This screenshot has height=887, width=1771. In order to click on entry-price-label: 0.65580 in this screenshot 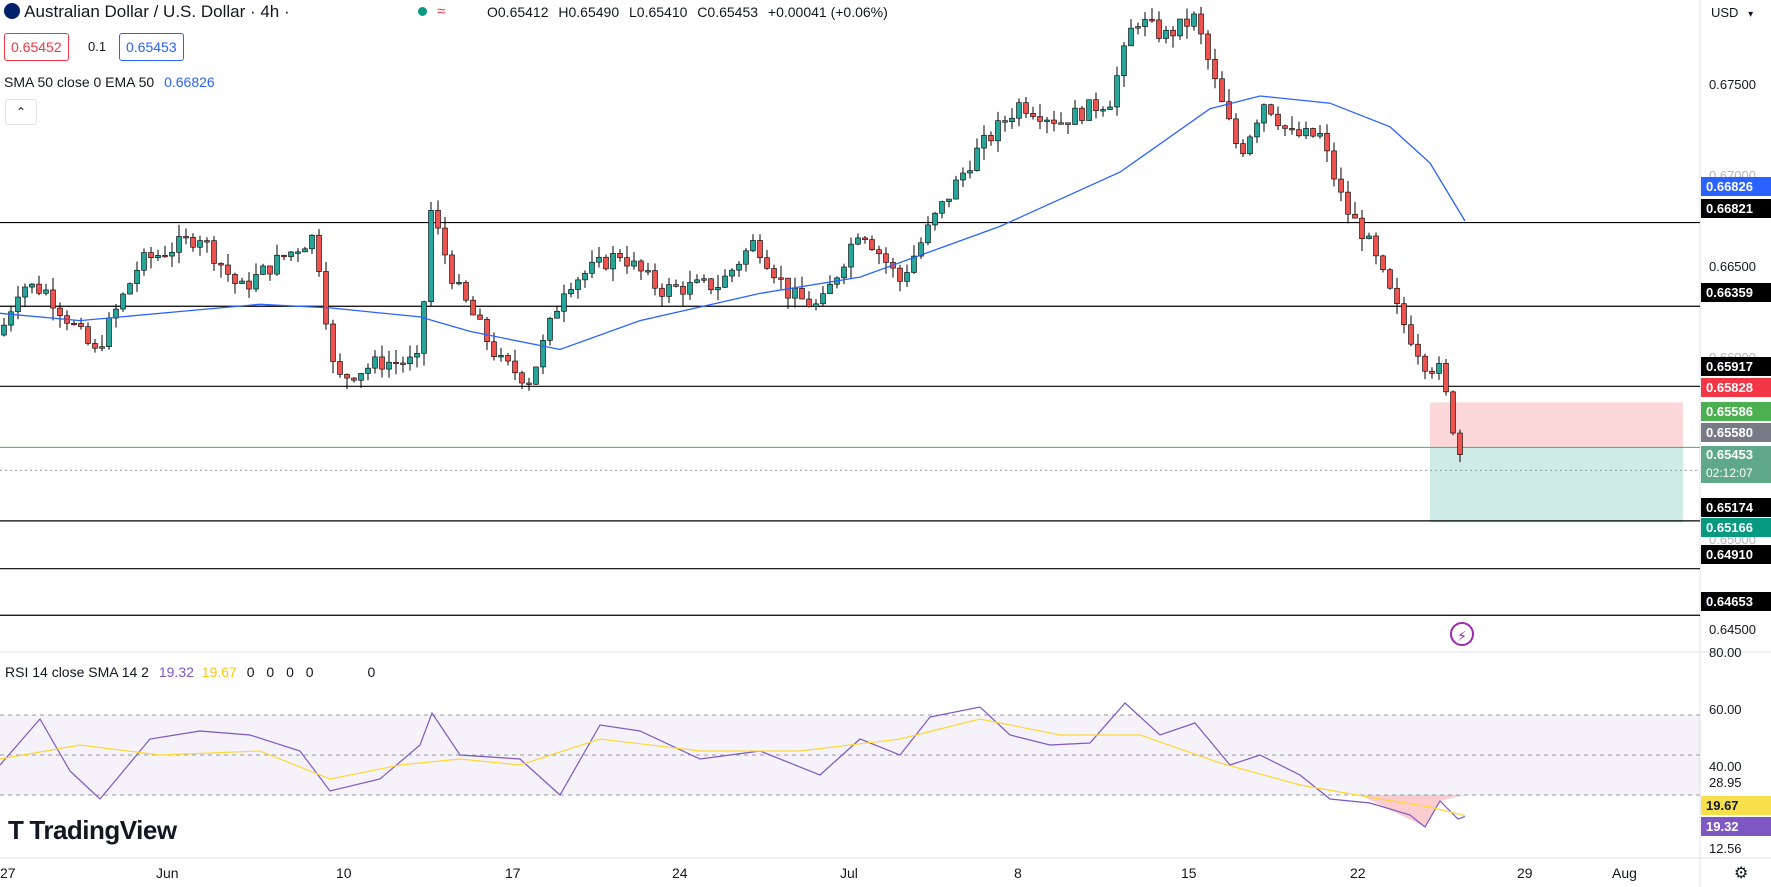, I will do `click(1736, 432)`.